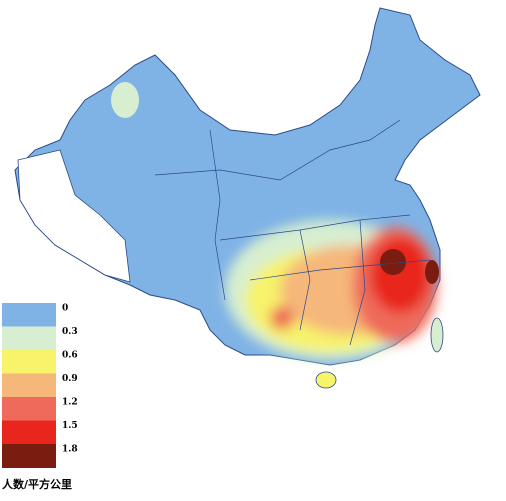 This screenshot has height=501, width=506. I want to click on hainan, so click(326, 380).